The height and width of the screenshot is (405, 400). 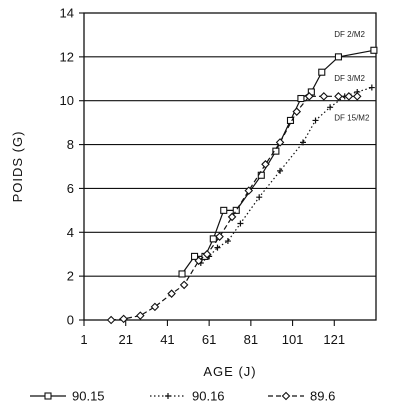 What do you see at coordinates (209, 339) in the screenshot?
I see `x-tick-label-3: 61` at bounding box center [209, 339].